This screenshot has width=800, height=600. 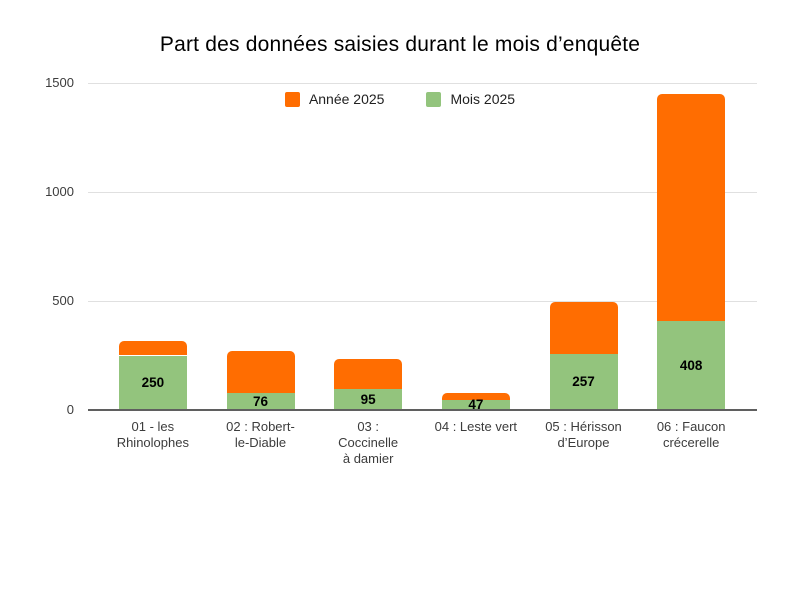 I want to click on x-category-label: 03 : Coccinelle à damier, so click(x=368, y=442).